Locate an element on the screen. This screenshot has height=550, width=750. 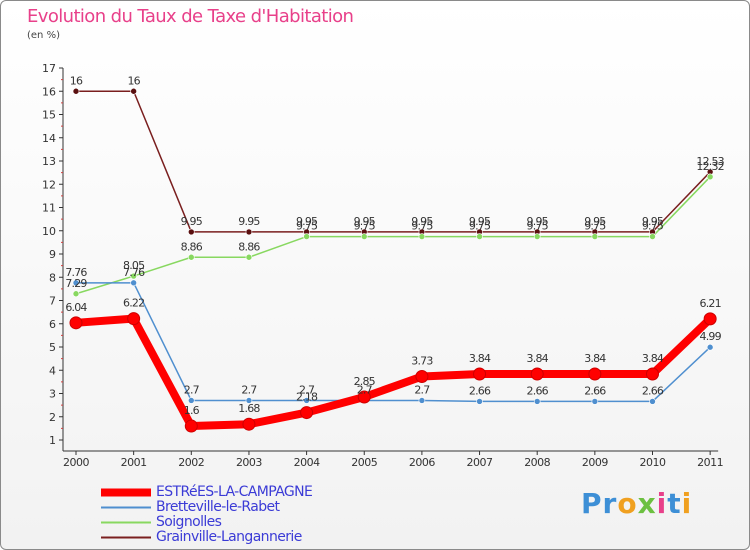
y-tick-label: 14 is located at coordinates (49, 138).